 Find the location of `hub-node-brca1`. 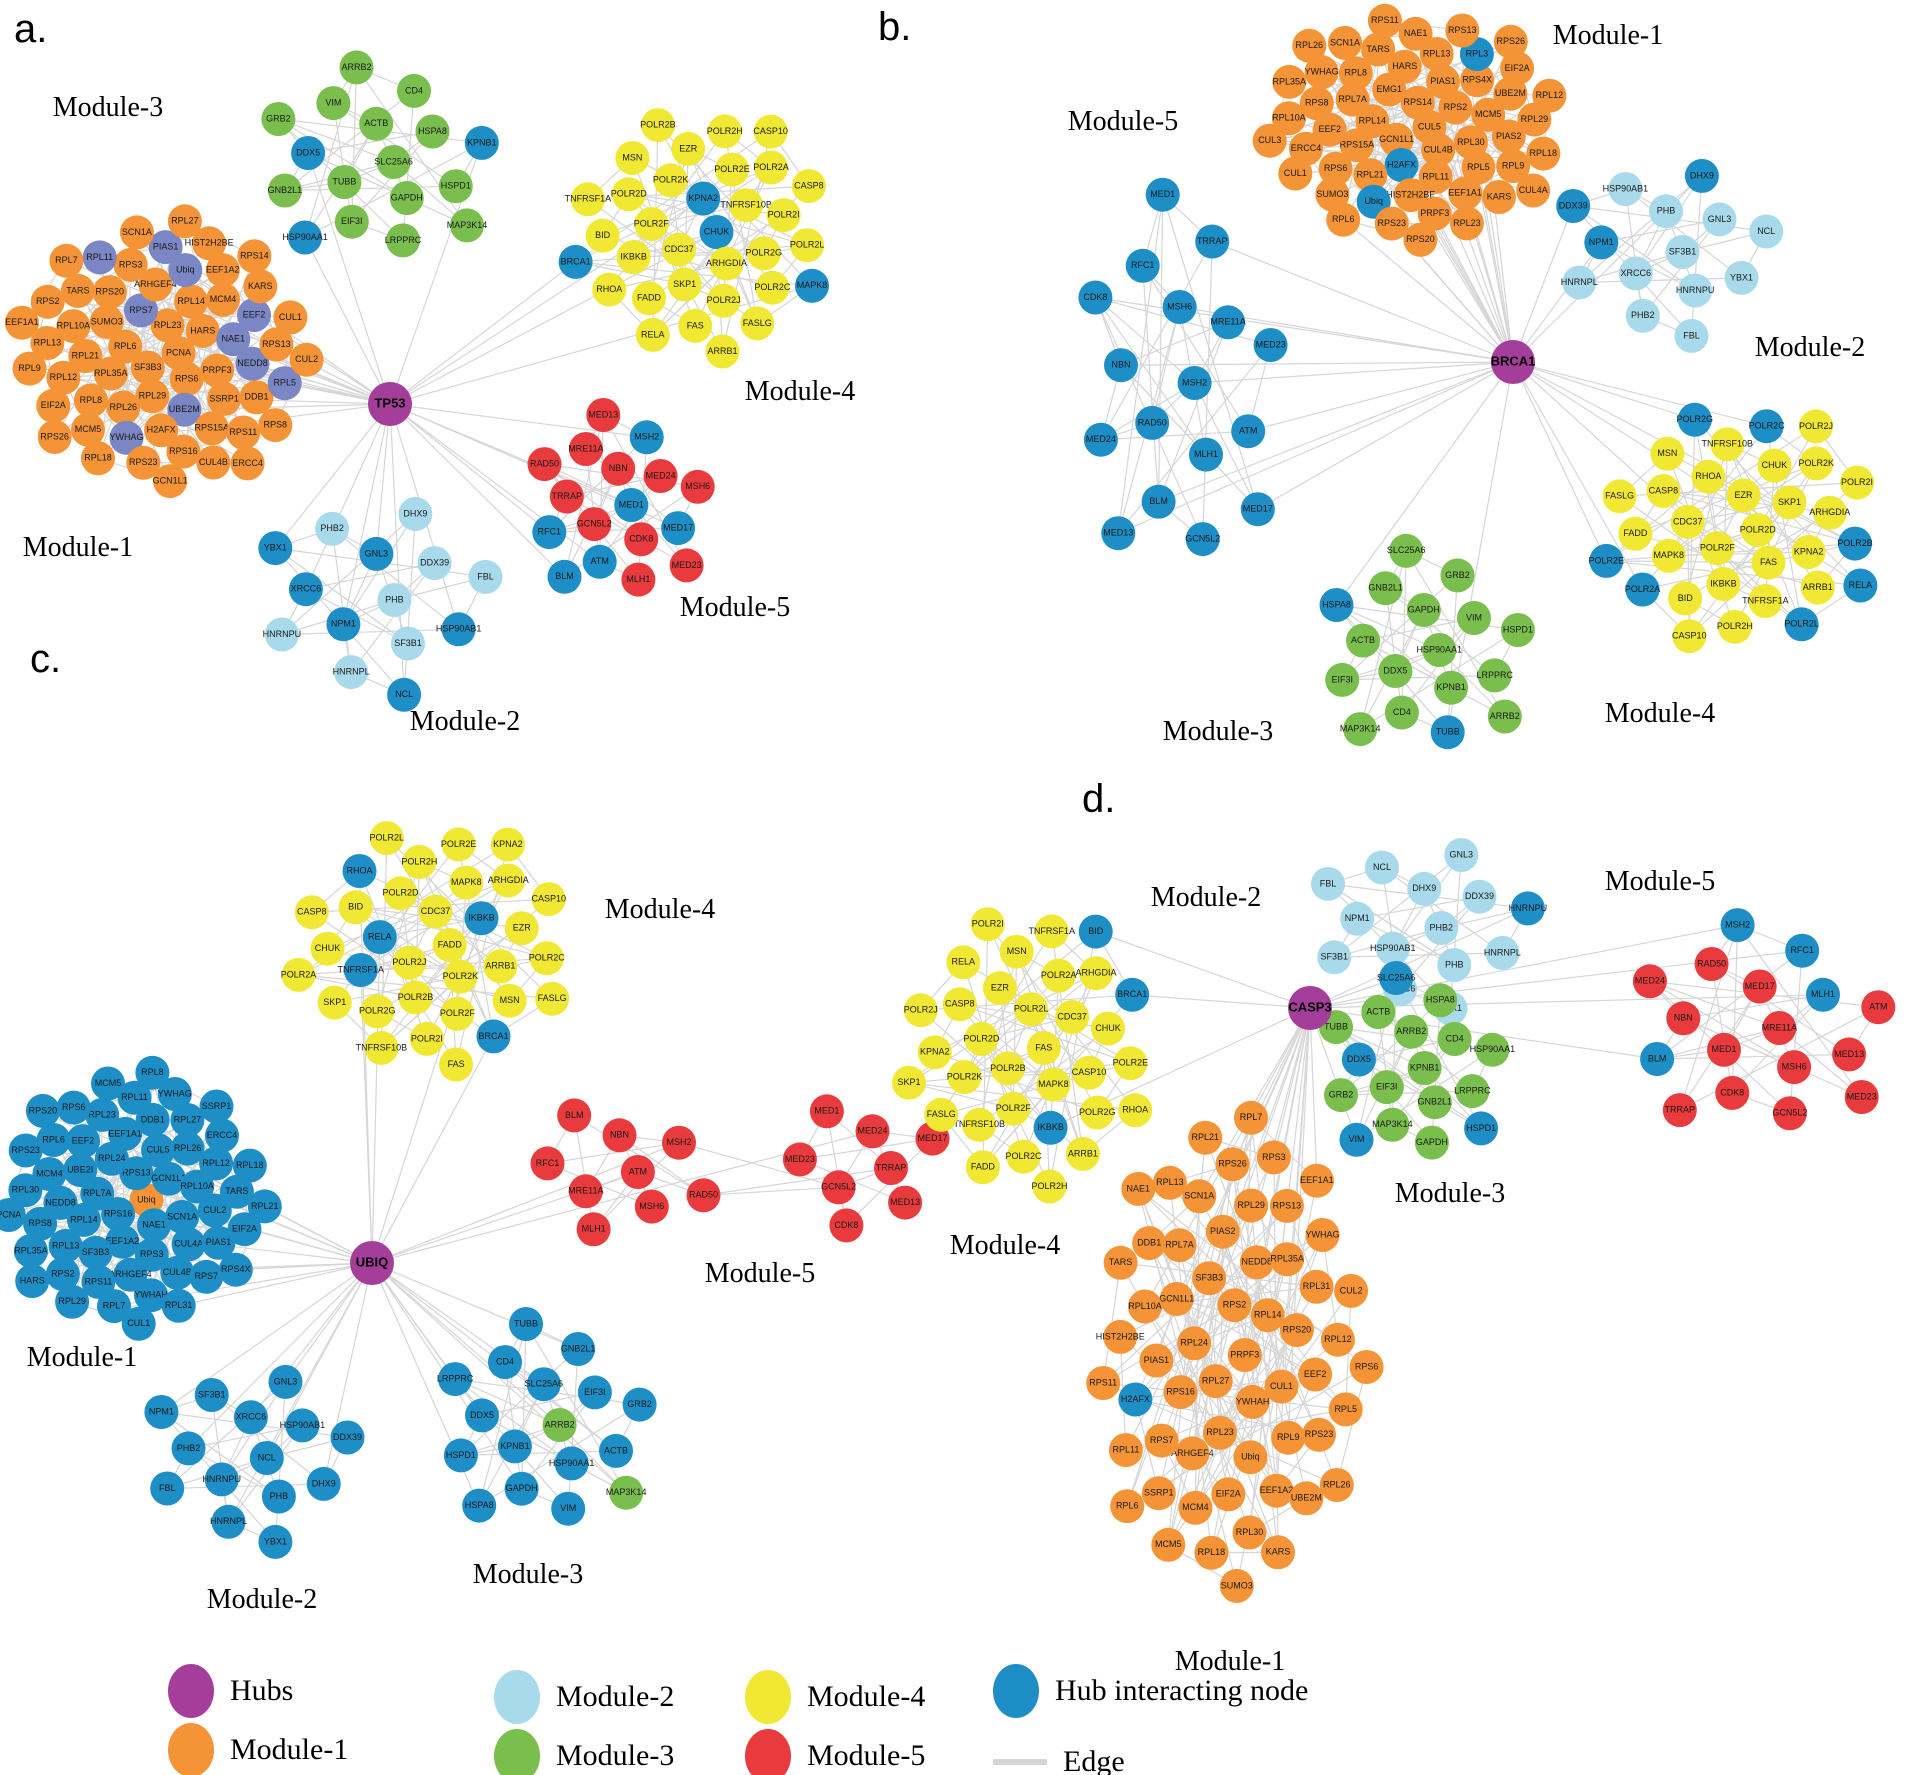

hub-node-brca1 is located at coordinates (1513, 362).